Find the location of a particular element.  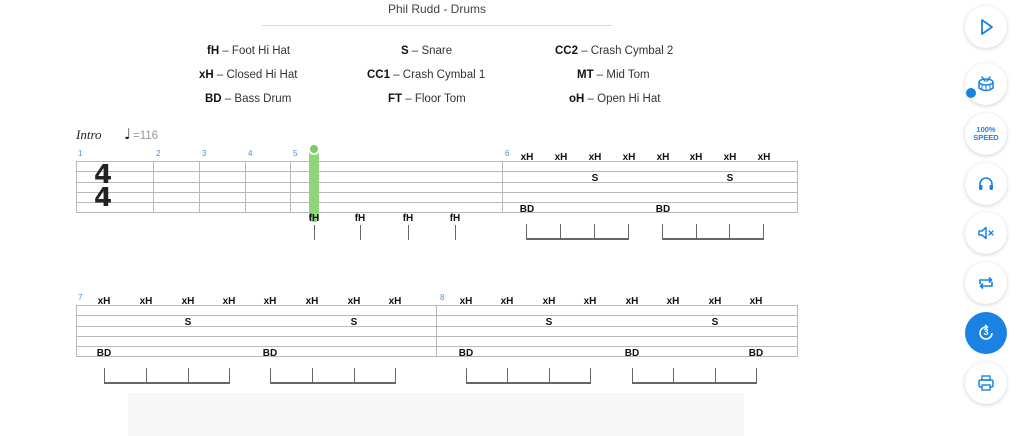

title-divider is located at coordinates (437, 25).